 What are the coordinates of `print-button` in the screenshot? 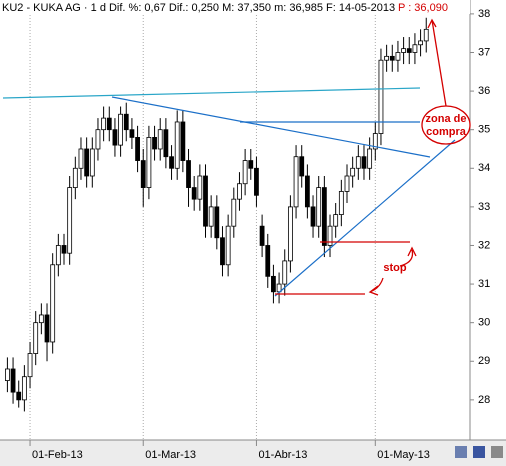 It's located at (497, 452).